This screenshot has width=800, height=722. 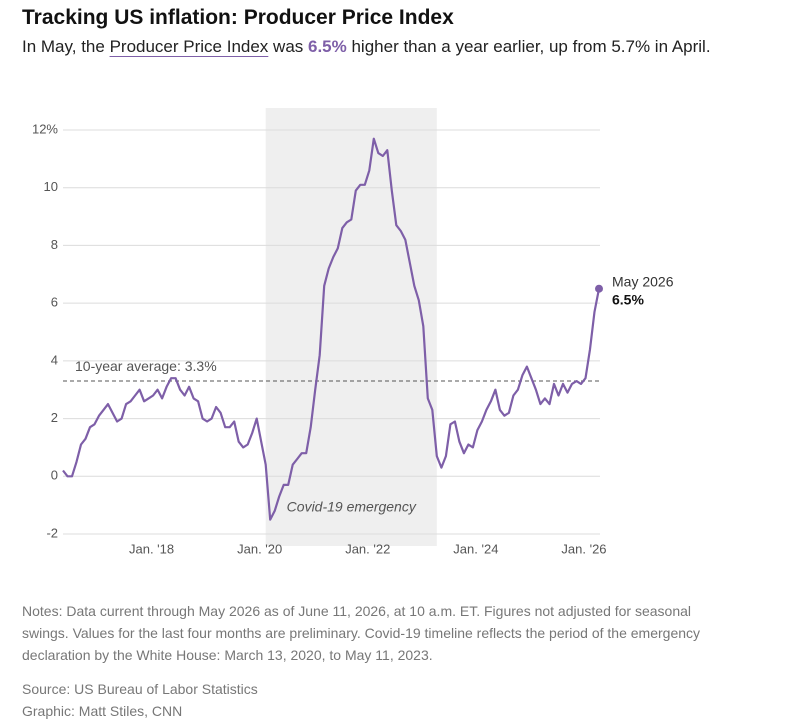 I want to click on x-tick-label: Jan. '22, so click(x=367, y=548).